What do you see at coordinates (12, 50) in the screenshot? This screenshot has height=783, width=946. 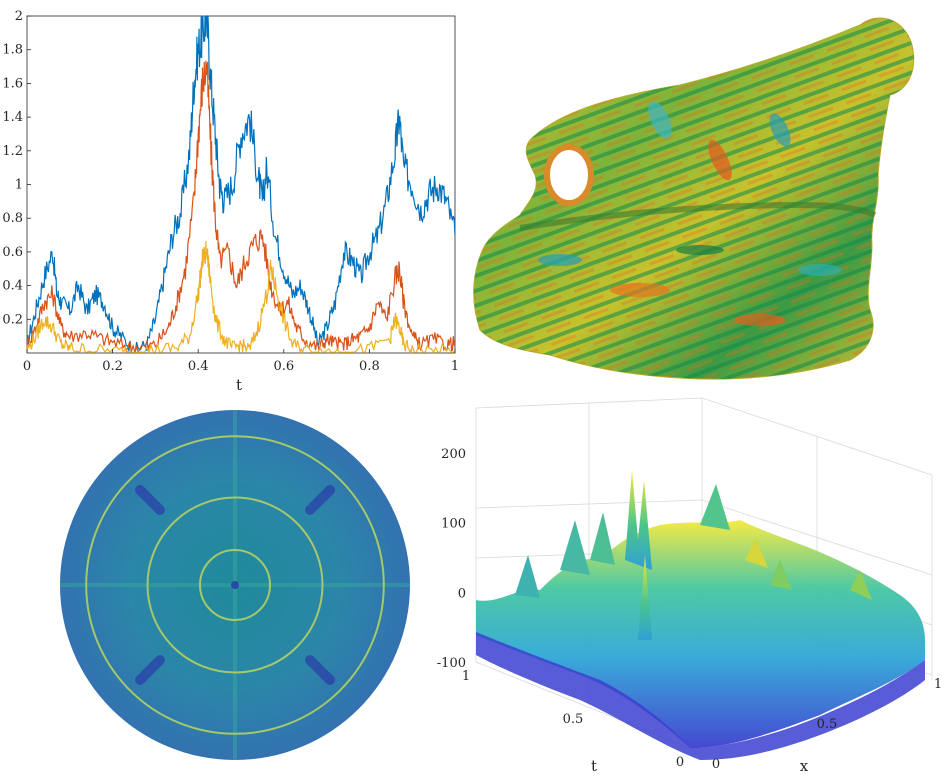 I see `line-y-tick-label: 1.8` at bounding box center [12, 50].